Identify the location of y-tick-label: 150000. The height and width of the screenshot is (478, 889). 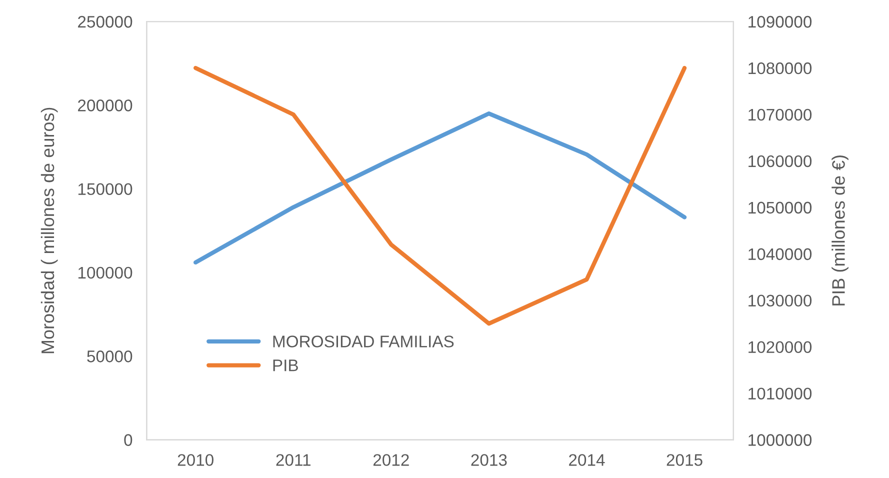
(105, 189).